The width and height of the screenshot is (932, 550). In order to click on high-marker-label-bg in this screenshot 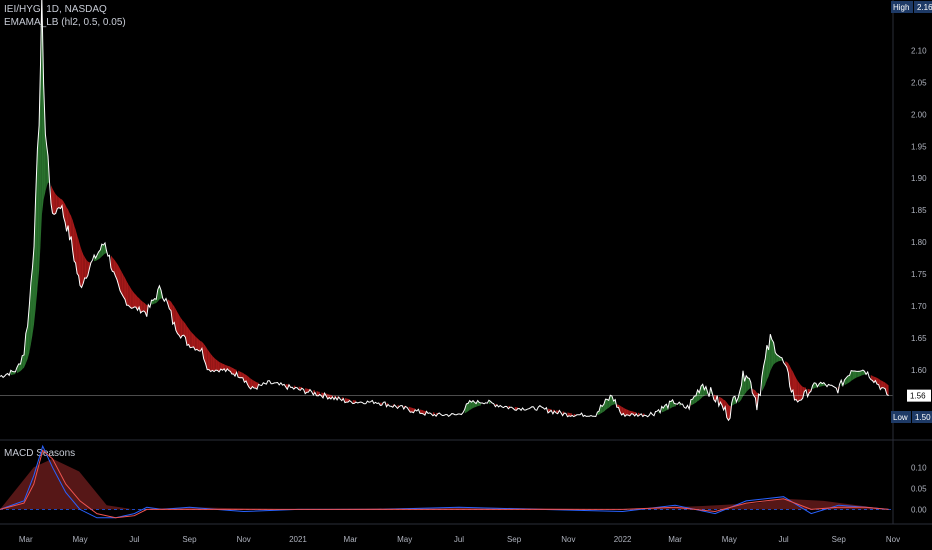, I will do `click(902, 7)`.